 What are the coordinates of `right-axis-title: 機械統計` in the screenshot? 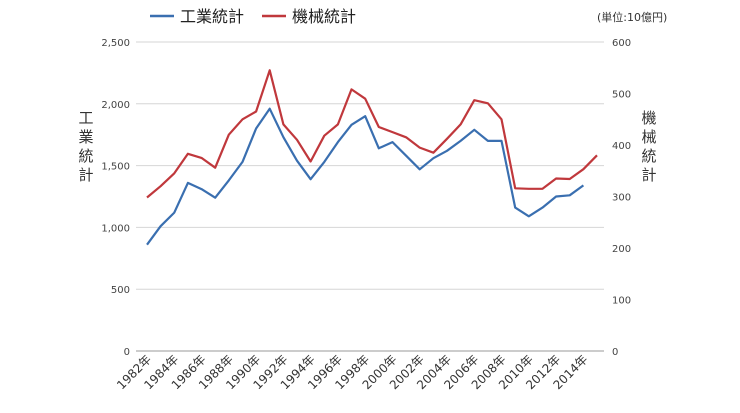 It's located at (648, 146).